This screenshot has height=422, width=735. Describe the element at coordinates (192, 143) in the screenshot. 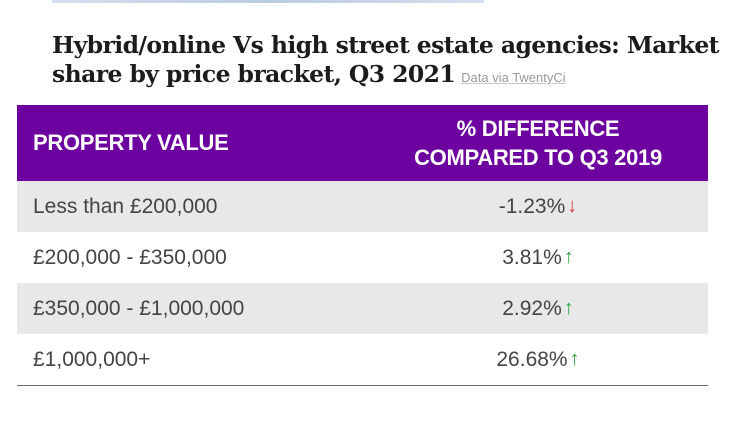

I see `column-header-property-value: PROPERTY VALUE` at that location.